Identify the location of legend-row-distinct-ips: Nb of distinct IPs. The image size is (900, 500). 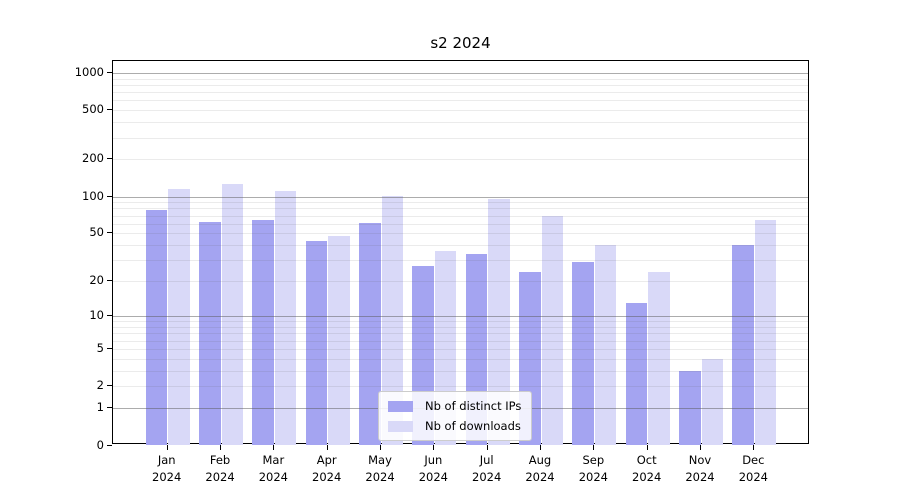
(454, 406).